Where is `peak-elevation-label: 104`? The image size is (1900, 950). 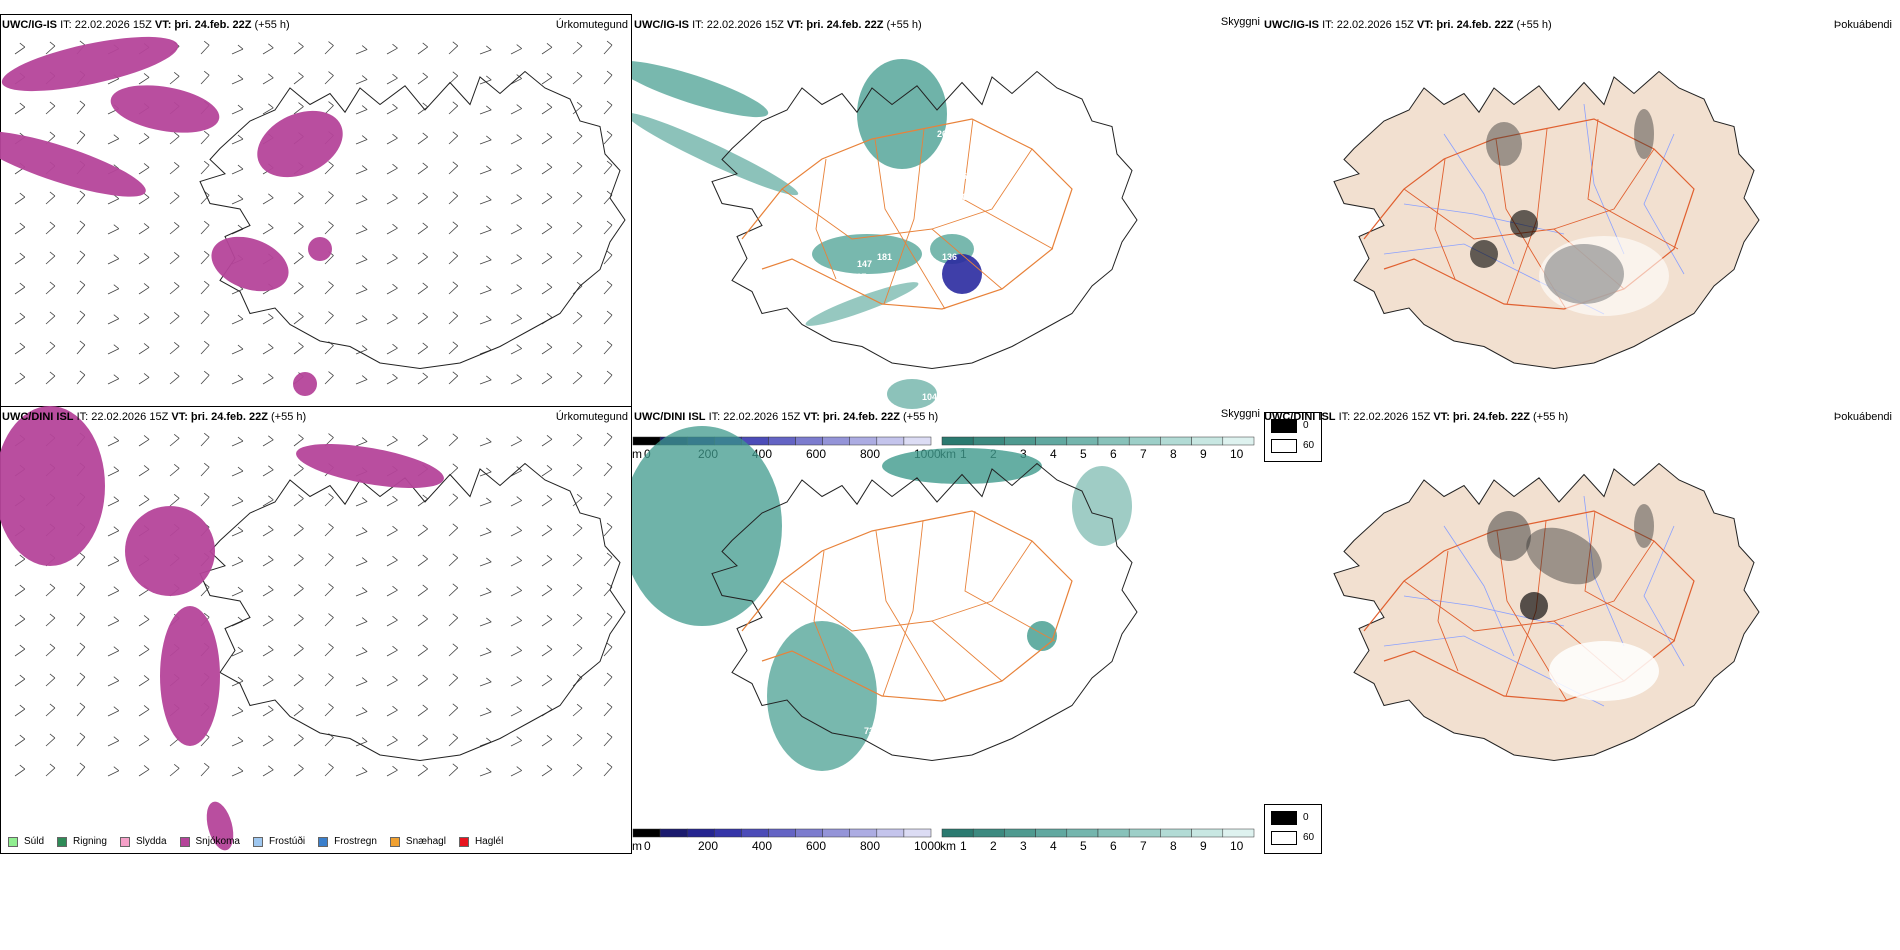
peak-elevation-label: 104 is located at coordinates (930, 397).